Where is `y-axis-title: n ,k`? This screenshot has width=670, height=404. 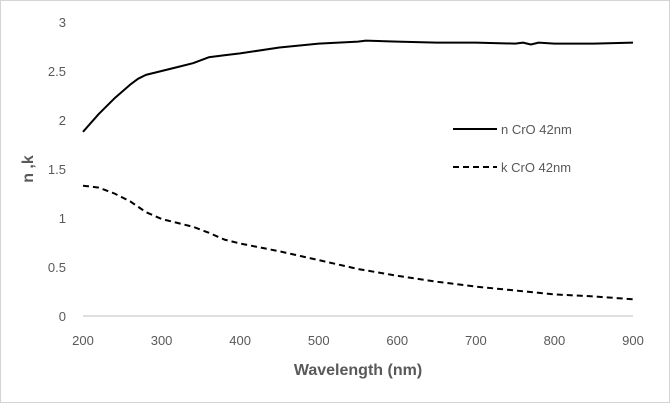
y-axis-title: n ,k is located at coordinates (28, 169).